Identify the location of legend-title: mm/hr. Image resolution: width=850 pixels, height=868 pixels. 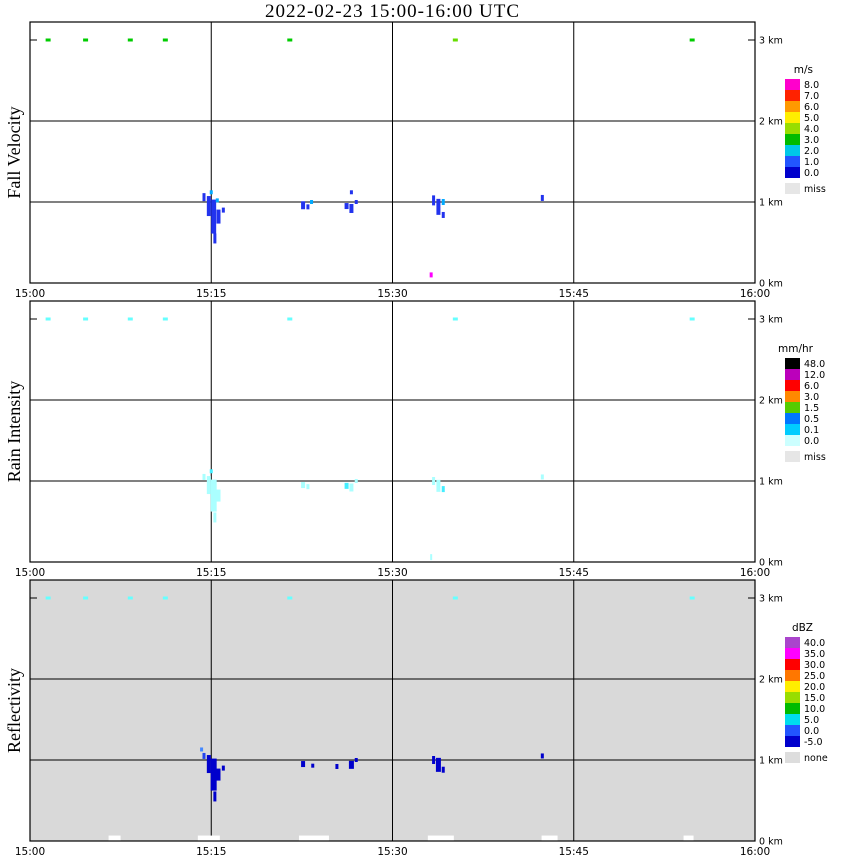
(796, 349).